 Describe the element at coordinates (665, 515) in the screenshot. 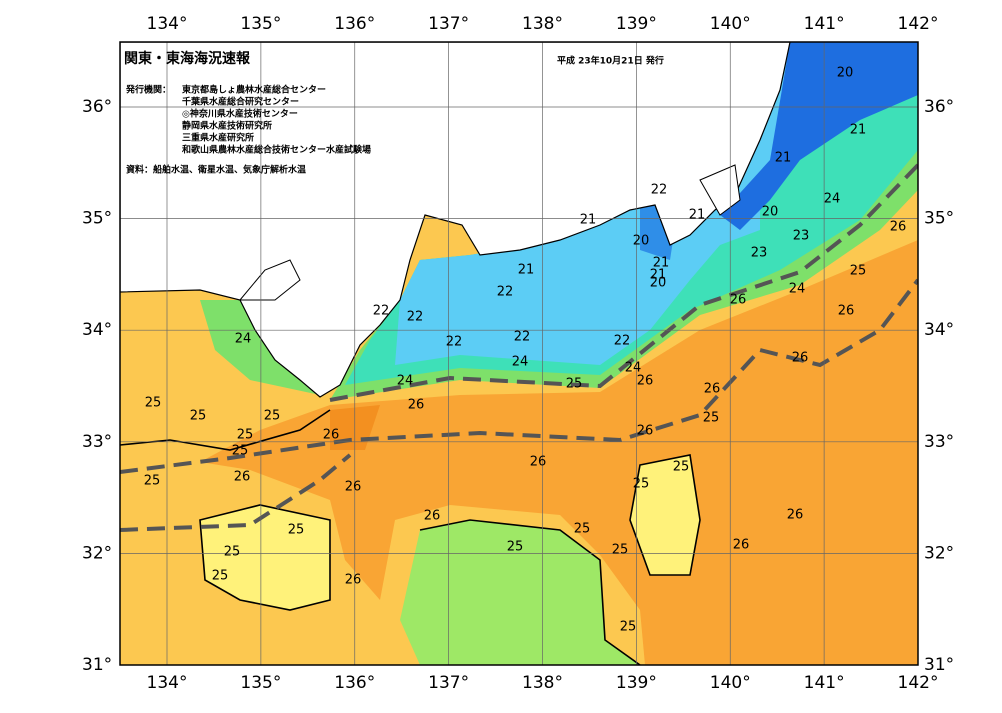

I see `sea-25-b` at that location.